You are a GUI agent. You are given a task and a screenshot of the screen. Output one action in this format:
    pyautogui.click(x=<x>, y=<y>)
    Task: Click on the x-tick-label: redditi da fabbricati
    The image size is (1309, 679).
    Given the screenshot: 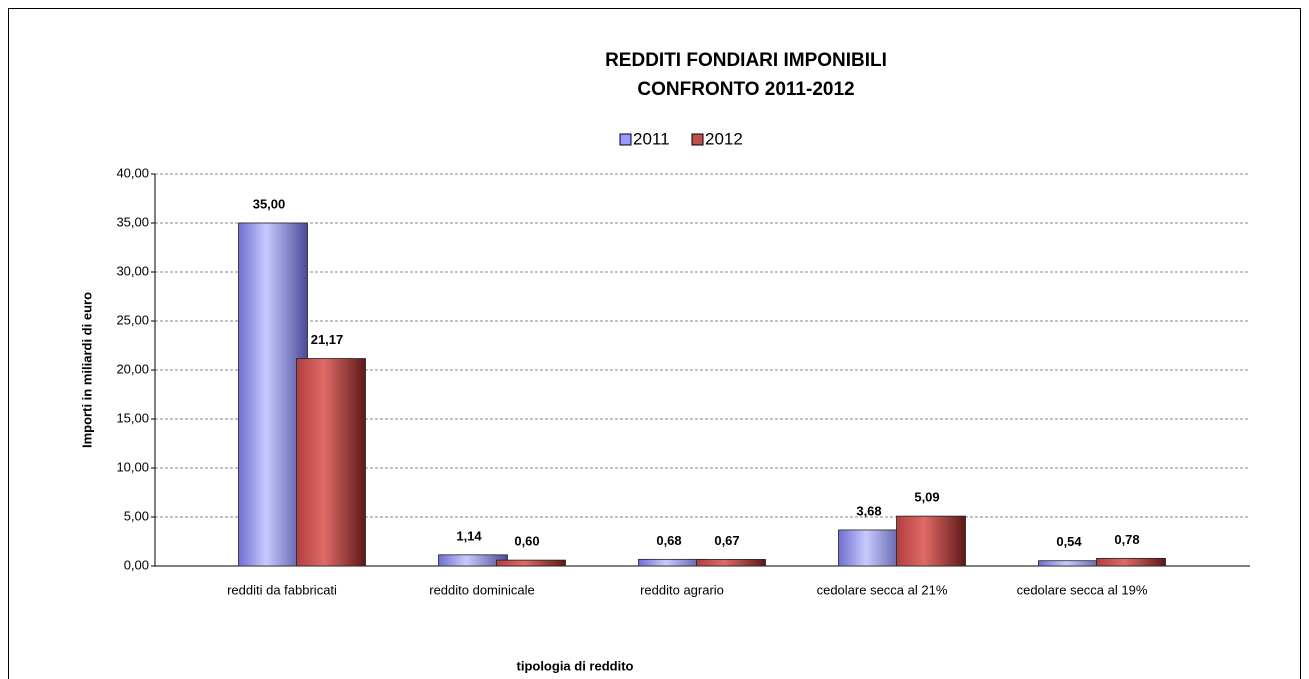 What is the action you would take?
    pyautogui.click(x=282, y=589)
    